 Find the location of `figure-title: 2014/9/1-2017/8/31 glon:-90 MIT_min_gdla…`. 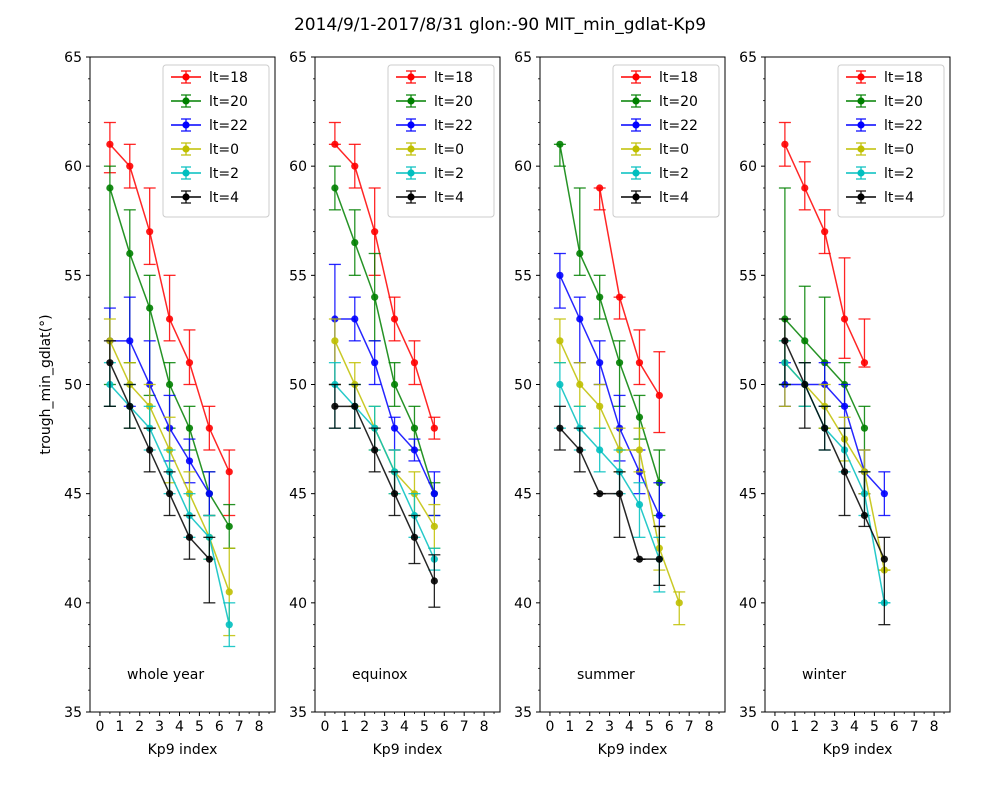

figure-title: 2014/9/1-2017/8/31 glon:-90 MIT_min_gdla… is located at coordinates (500, 25).